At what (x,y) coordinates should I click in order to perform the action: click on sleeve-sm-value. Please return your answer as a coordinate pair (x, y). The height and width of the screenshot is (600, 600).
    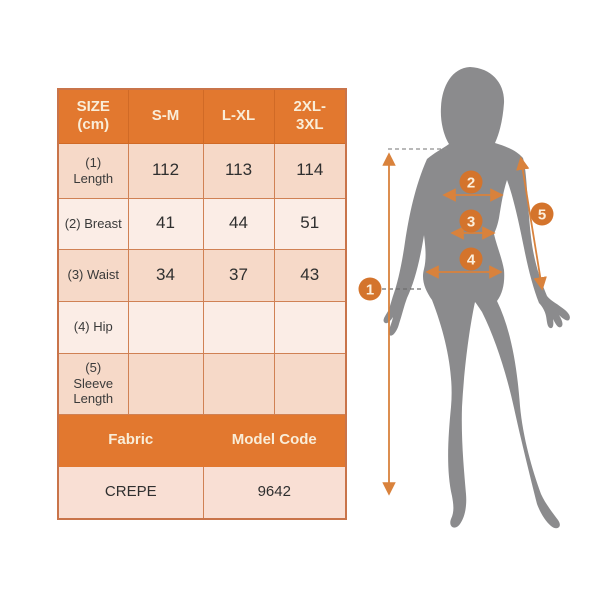
    Looking at the image, I should click on (165, 383).